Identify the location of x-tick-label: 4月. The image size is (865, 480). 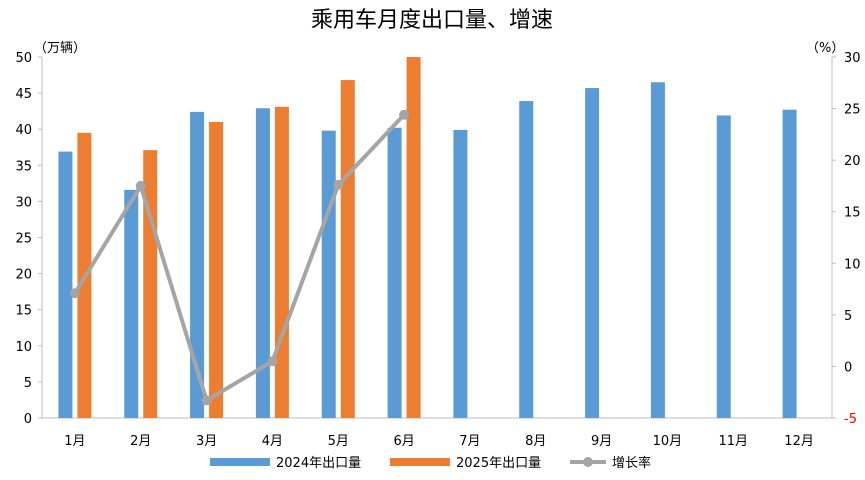
(272, 441).